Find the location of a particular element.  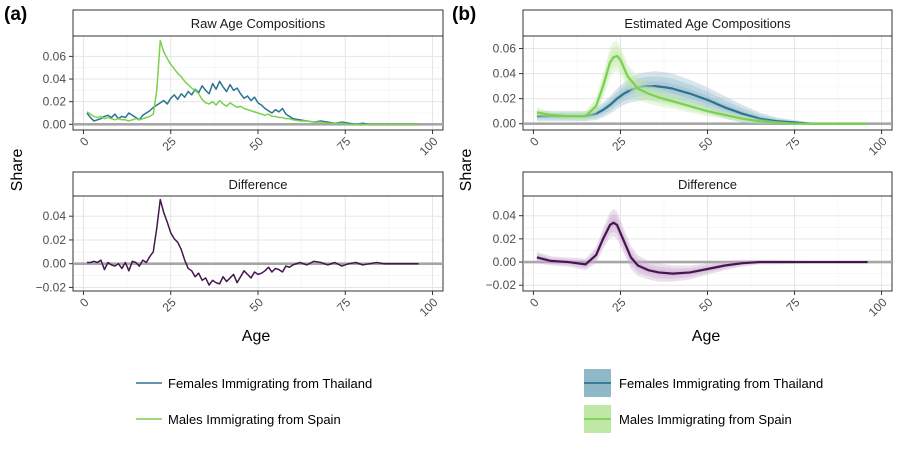

strip-b_top is located at coordinates (707, 23).